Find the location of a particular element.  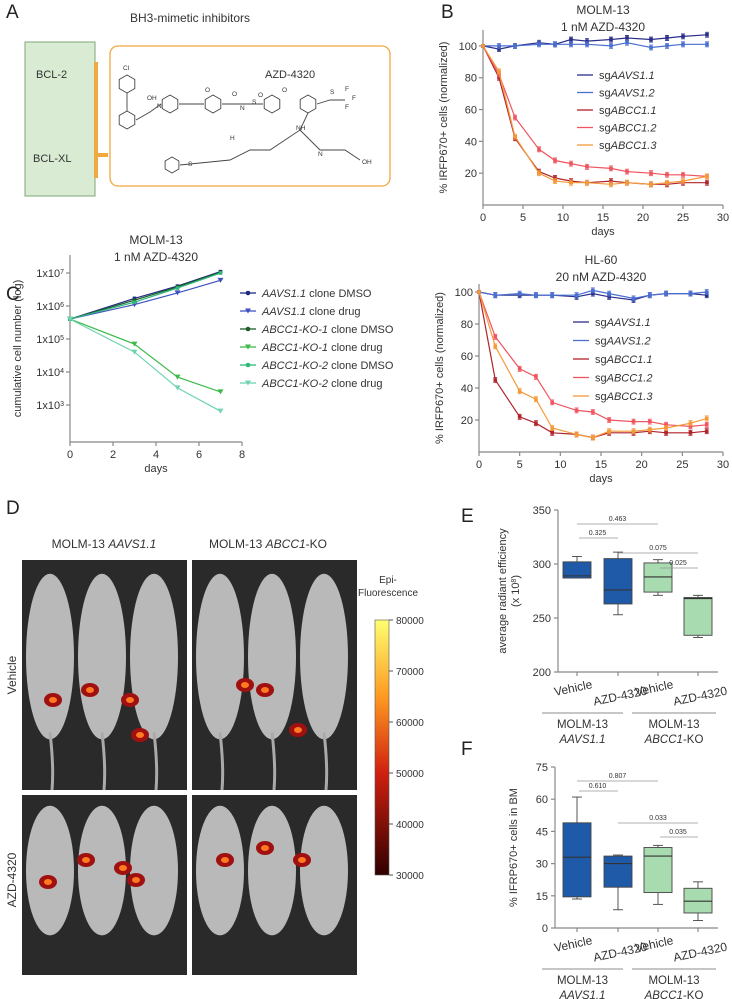

panel-letter-d: D is located at coordinates (13, 508).